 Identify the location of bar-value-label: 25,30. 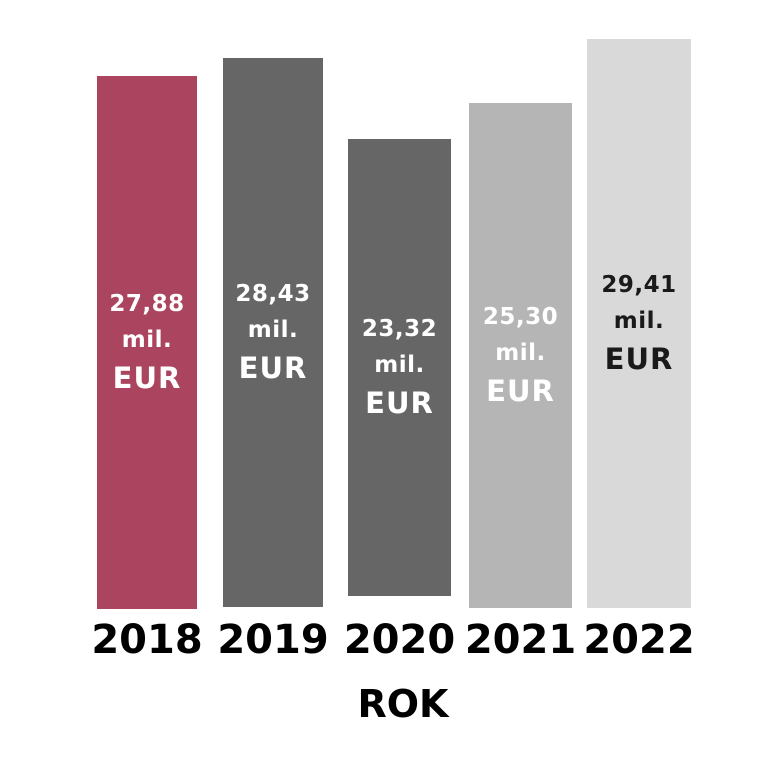
(520, 317).